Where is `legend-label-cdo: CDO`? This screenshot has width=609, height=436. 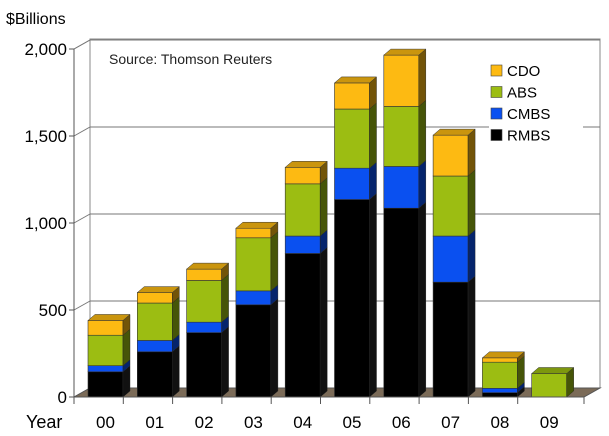
legend-label-cdo: CDO is located at coordinates (523, 71).